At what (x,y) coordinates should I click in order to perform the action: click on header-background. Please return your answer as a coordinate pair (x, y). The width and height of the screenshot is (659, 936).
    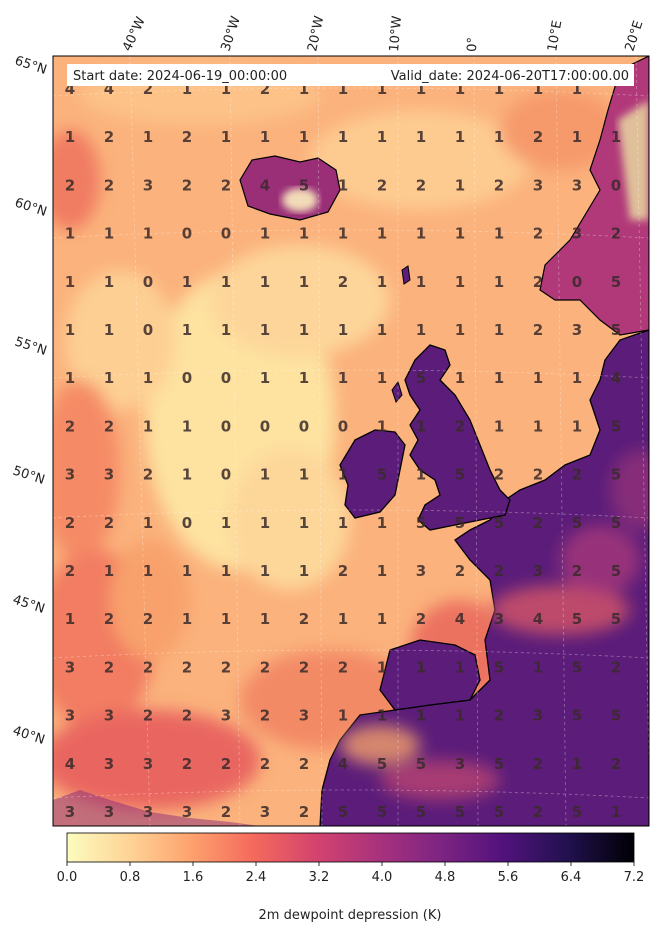
    Looking at the image, I should click on (350, 75).